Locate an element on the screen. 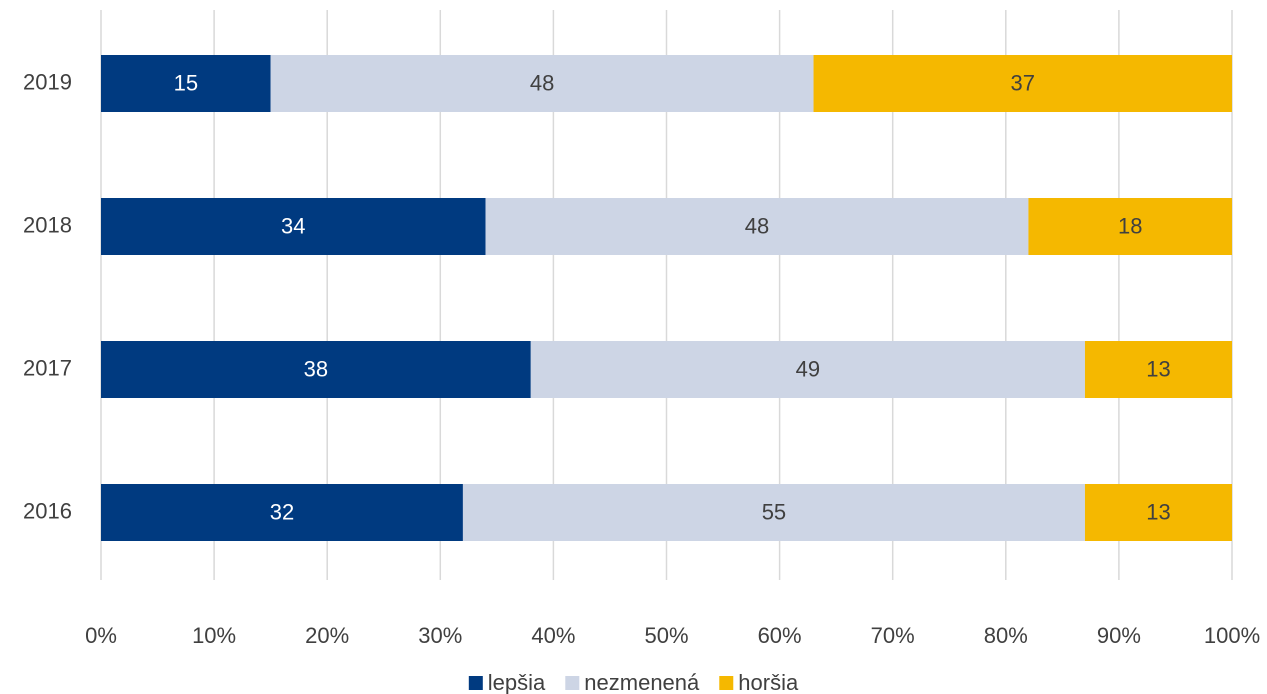 Image resolution: width=1267 pixels, height=694 pixels. x-tick-label: 0% is located at coordinates (101, 635).